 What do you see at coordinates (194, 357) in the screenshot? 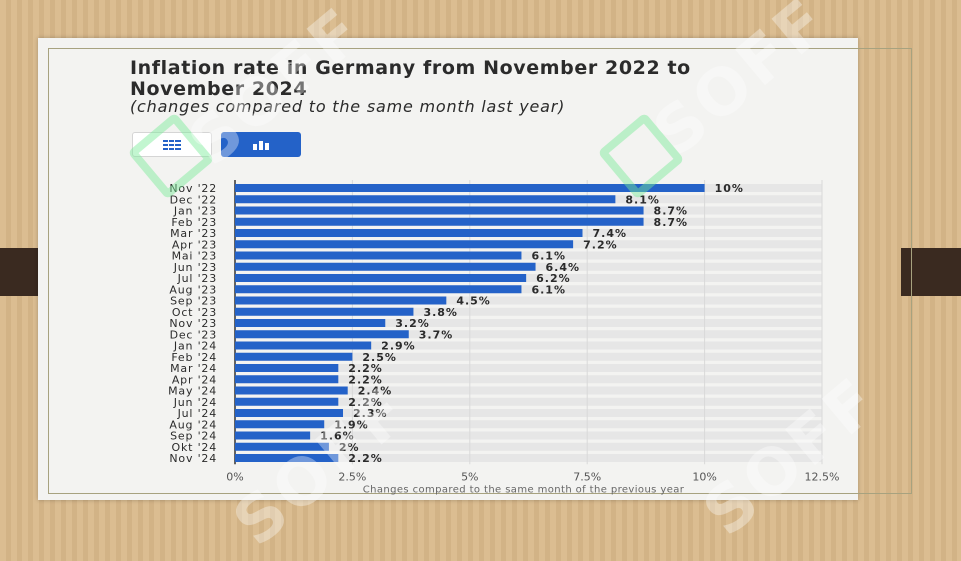
I see `category-label: Feb '24` at bounding box center [194, 357].